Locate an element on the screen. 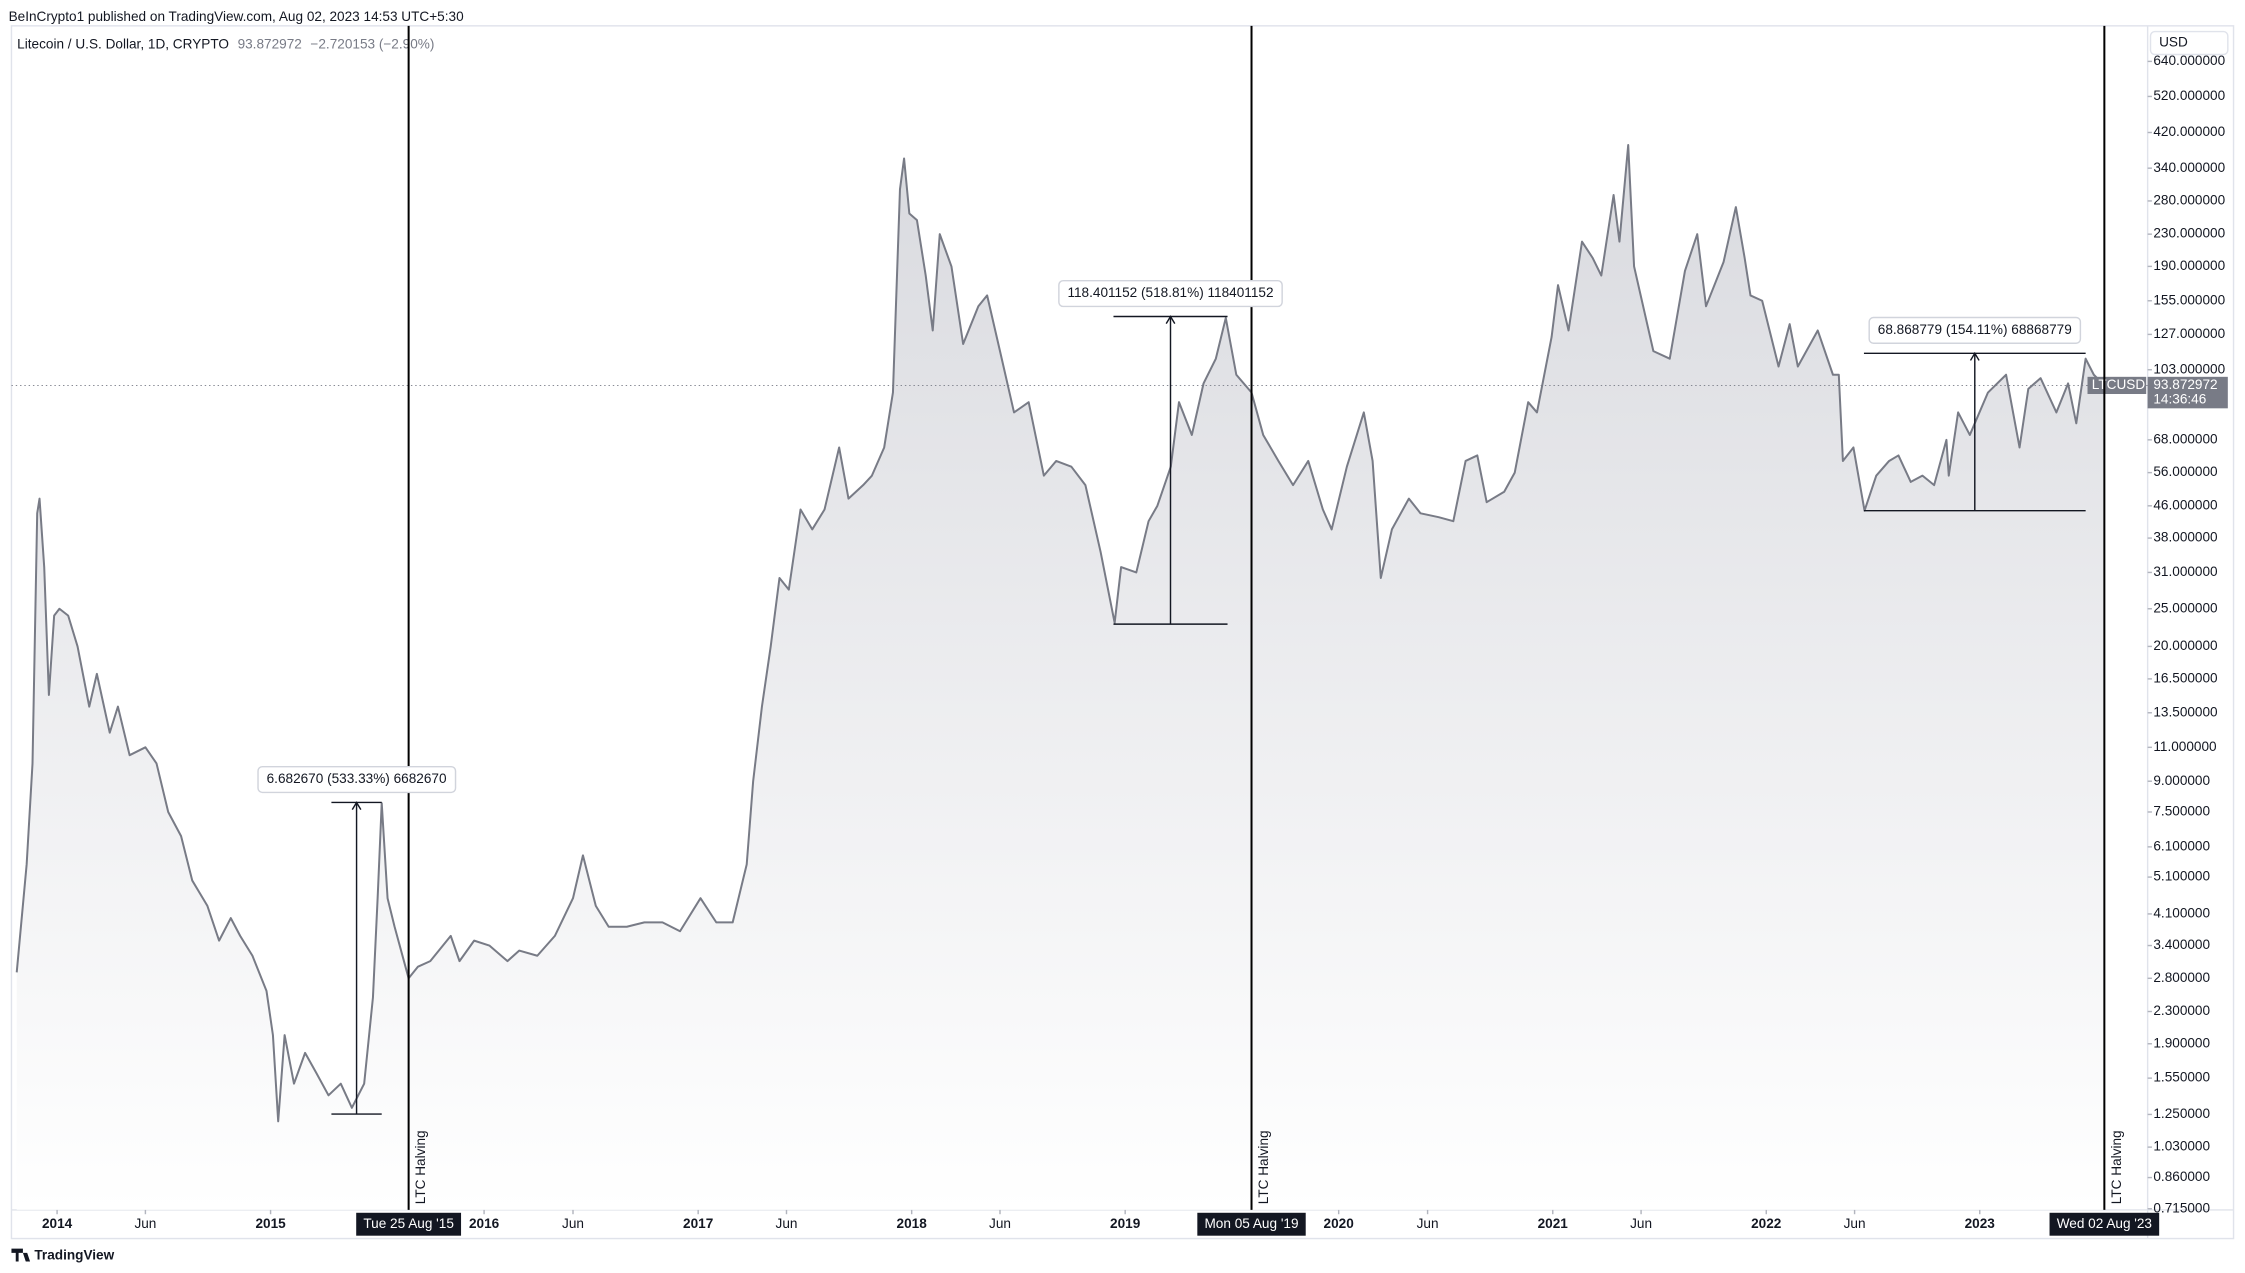 This screenshot has width=2245, height=1273. y-tick-label: 1.900000 is located at coordinates (2181, 1042).